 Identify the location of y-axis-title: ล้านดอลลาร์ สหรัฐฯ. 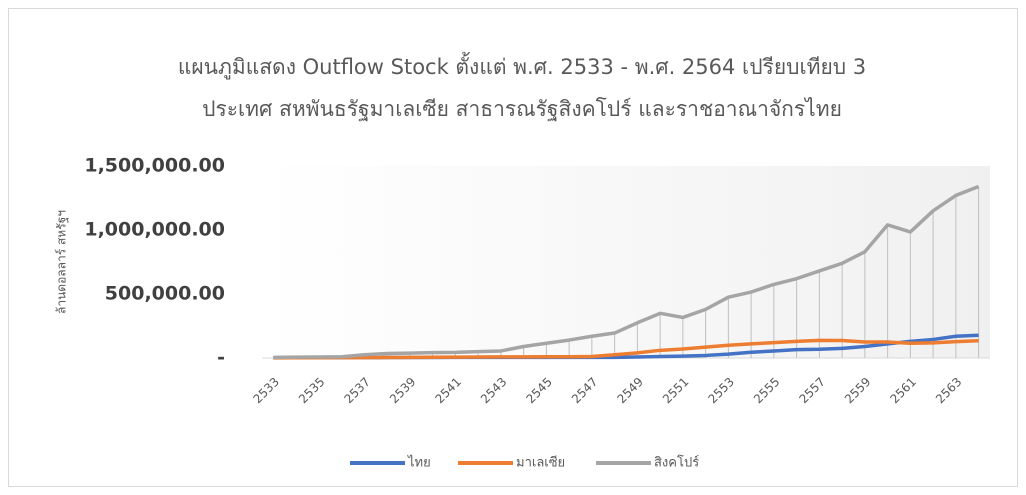
(62, 262).